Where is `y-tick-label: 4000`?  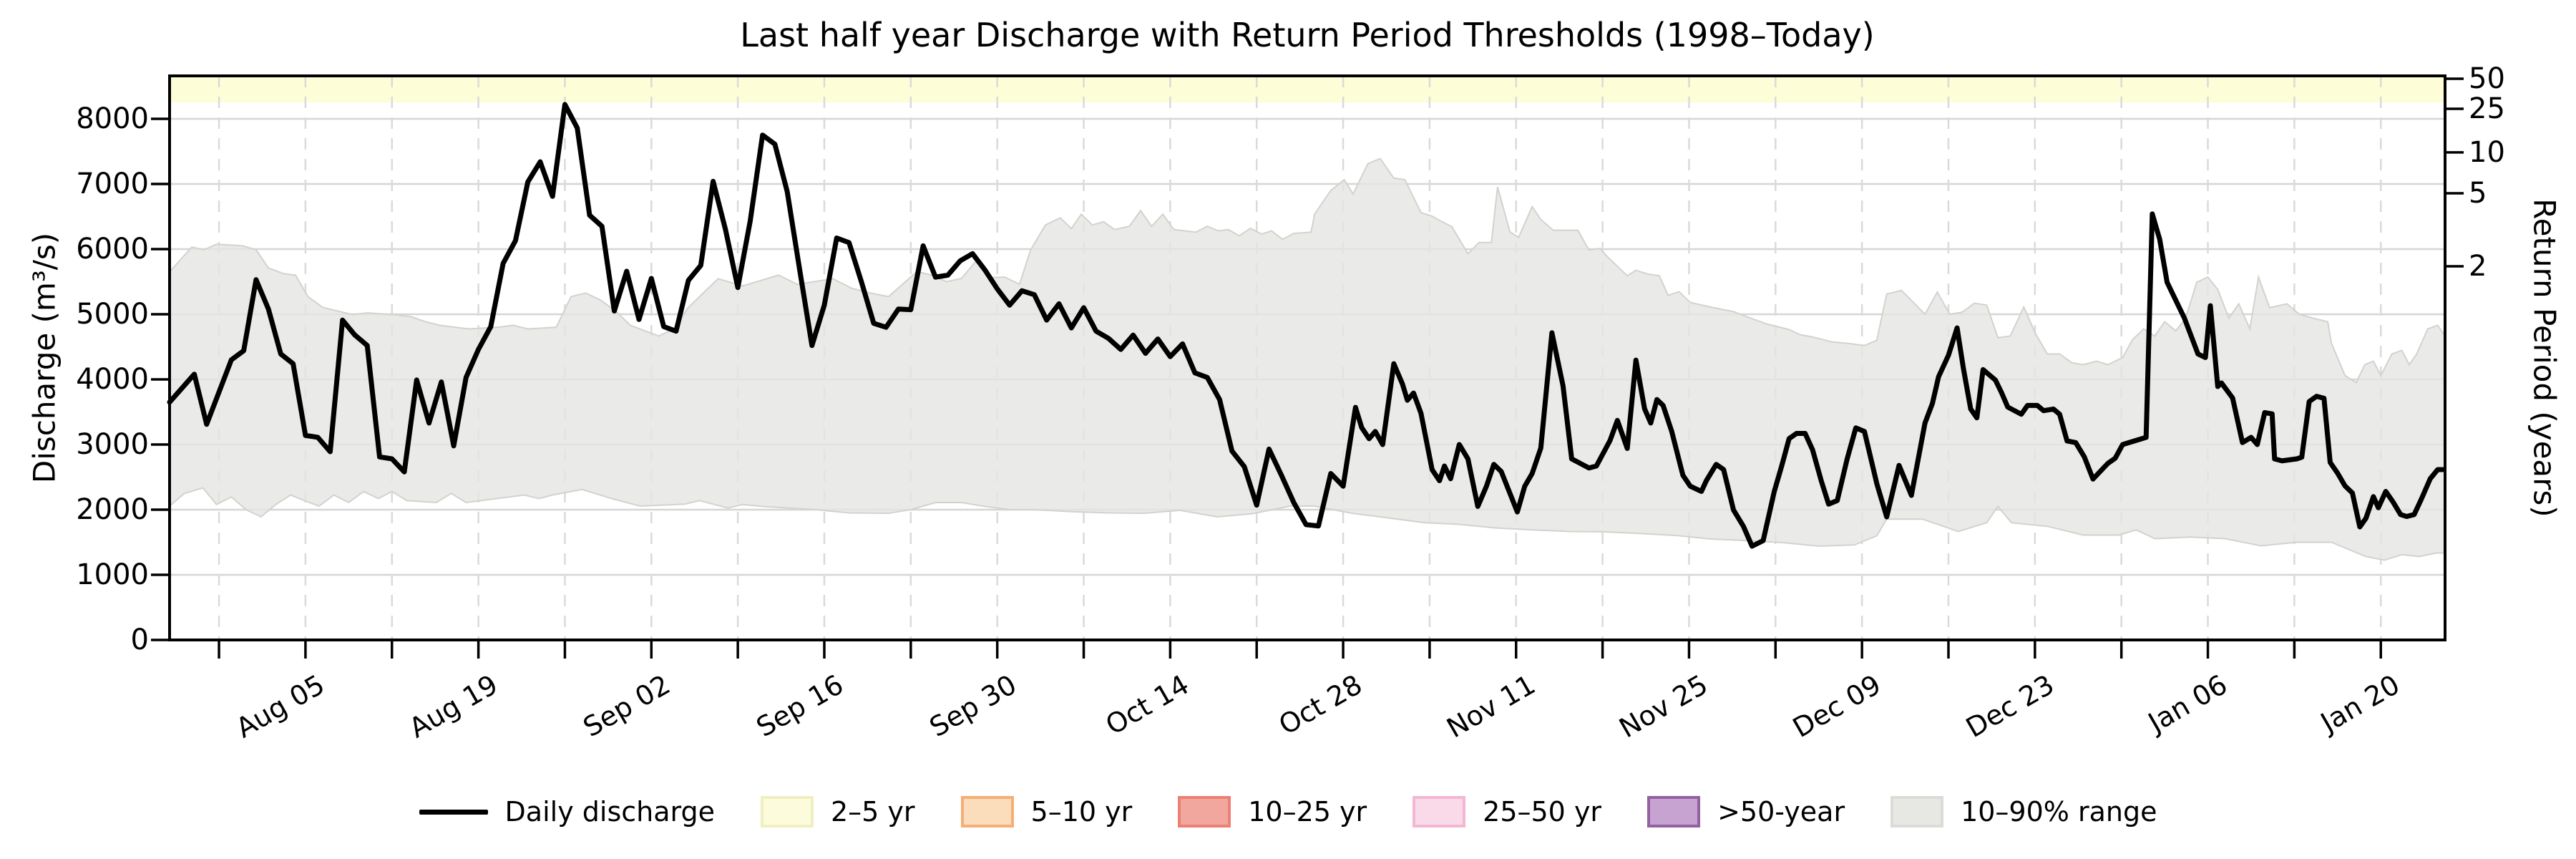 y-tick-label: 4000 is located at coordinates (112, 379).